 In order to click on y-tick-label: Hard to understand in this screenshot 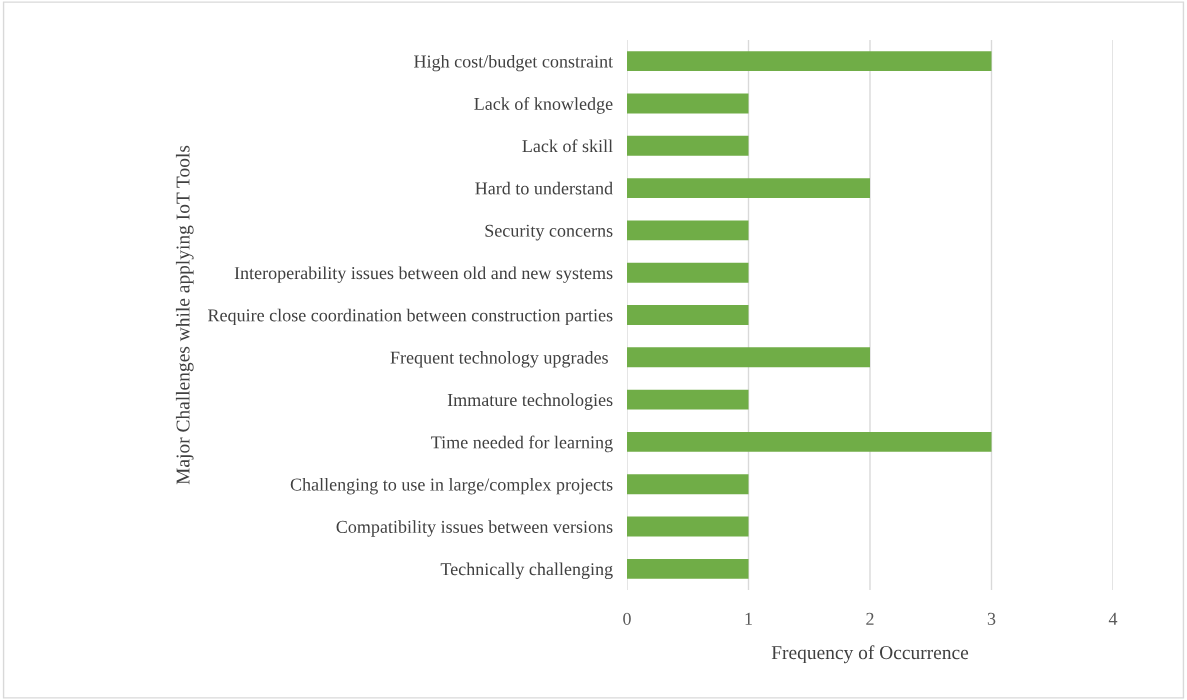, I will do `click(544, 188)`.